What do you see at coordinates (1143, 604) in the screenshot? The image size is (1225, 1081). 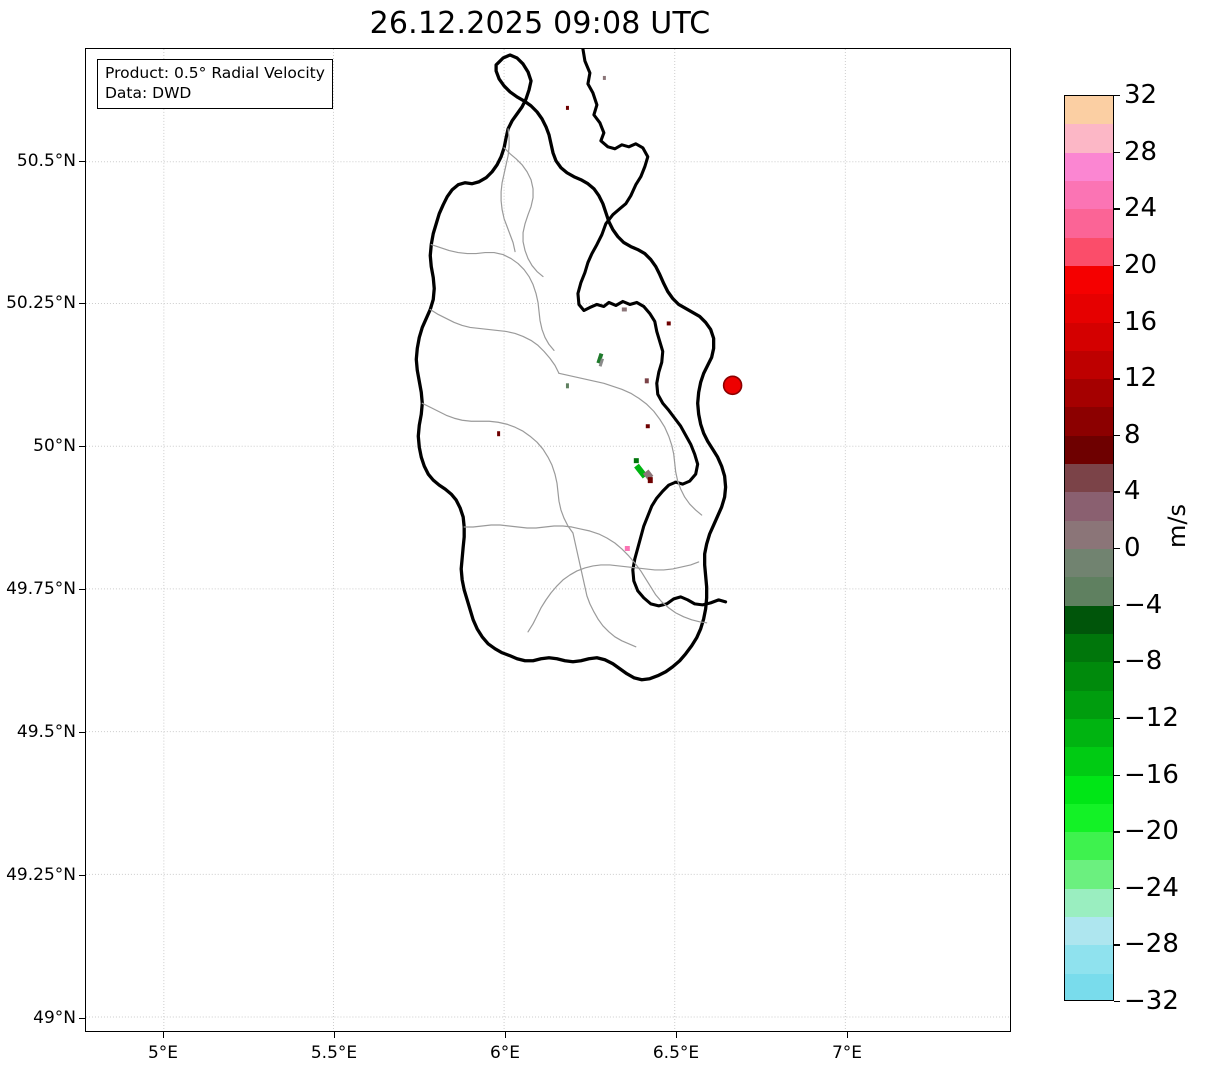 I see `colorbar-tick-label: −4` at bounding box center [1143, 604].